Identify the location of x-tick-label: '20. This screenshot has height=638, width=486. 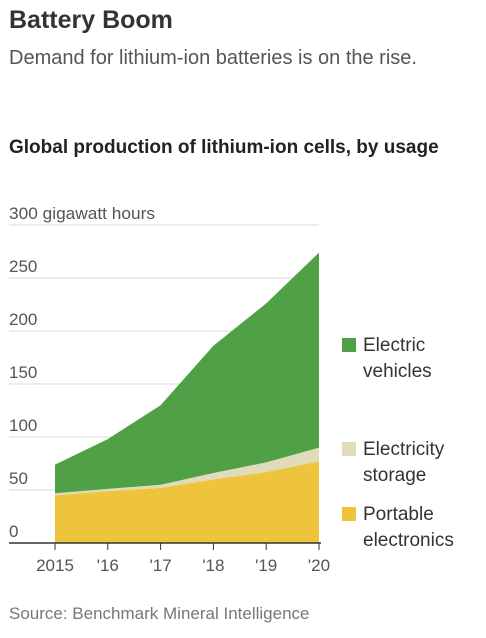
(319, 565).